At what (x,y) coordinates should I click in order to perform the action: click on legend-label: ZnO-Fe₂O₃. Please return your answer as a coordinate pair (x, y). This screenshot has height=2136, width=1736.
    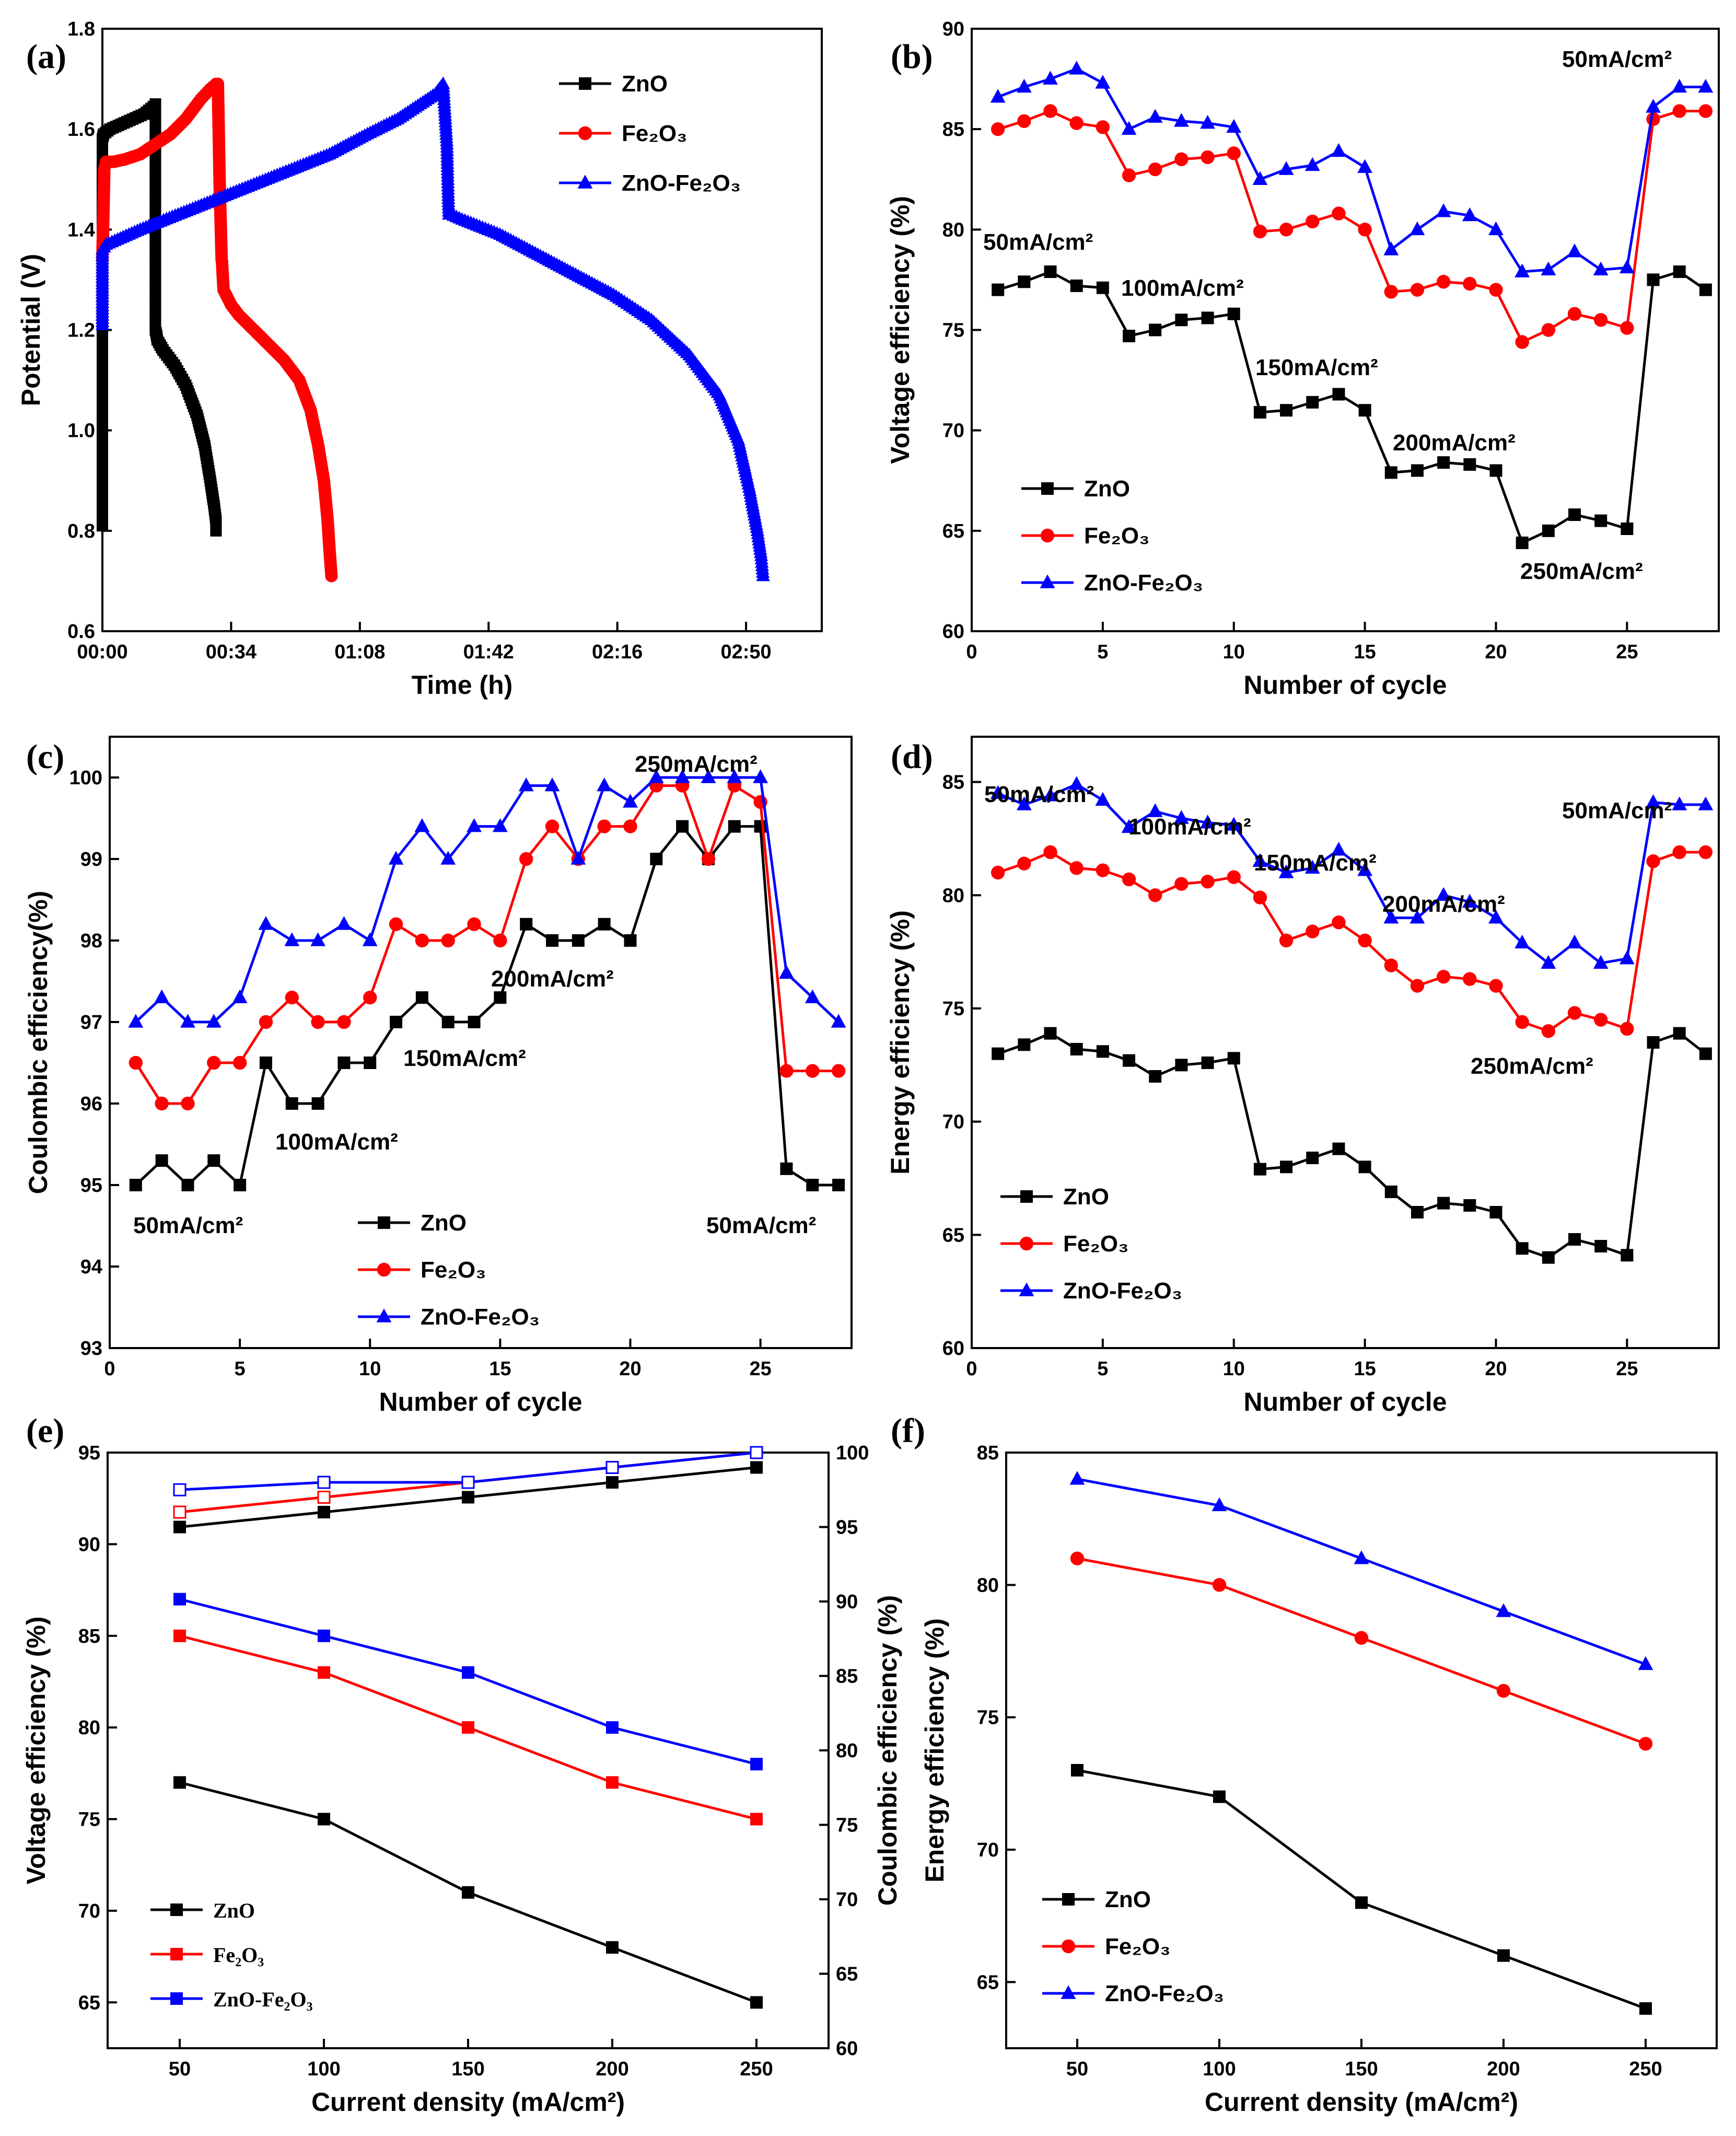
    Looking at the image, I should click on (263, 1999).